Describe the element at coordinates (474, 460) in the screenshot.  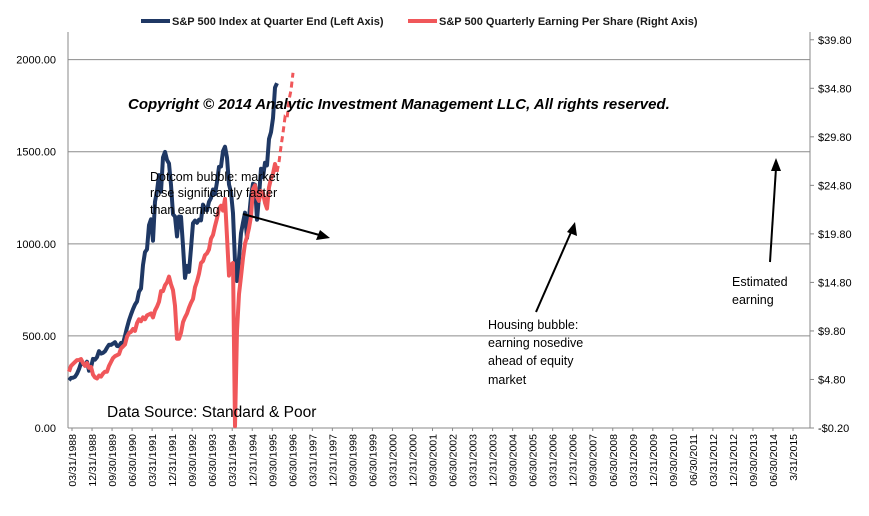
I see `x-tick-label: 03/31/2003` at that location.